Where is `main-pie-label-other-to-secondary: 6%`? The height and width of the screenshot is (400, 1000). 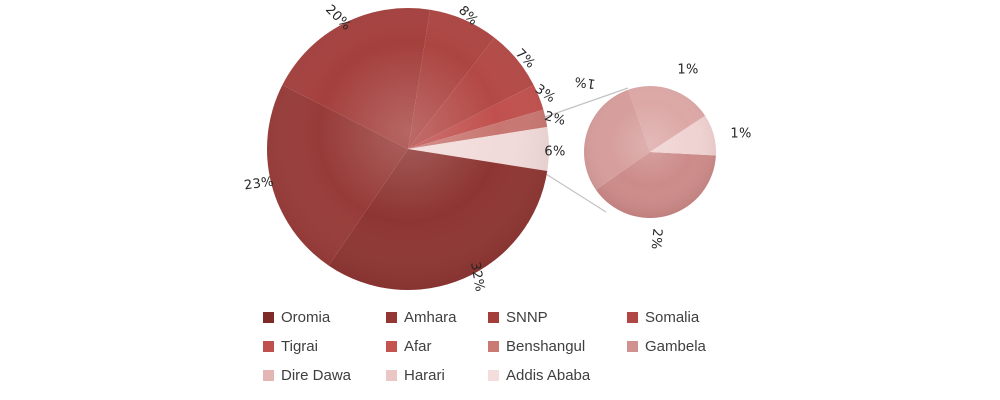 main-pie-label-other-to-secondary: 6% is located at coordinates (555, 152).